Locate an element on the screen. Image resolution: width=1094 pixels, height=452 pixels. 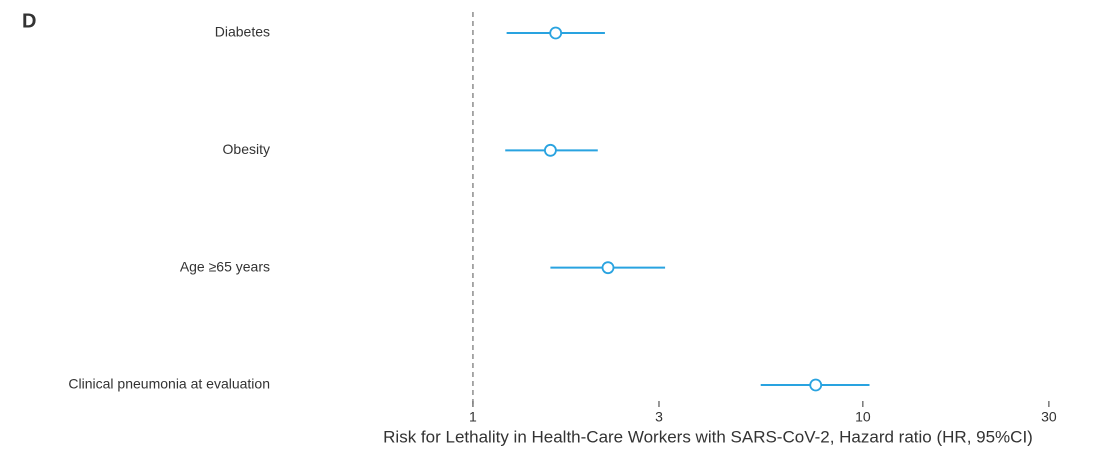
category-label: Clinical pneumonia at evaluation is located at coordinates (169, 384).